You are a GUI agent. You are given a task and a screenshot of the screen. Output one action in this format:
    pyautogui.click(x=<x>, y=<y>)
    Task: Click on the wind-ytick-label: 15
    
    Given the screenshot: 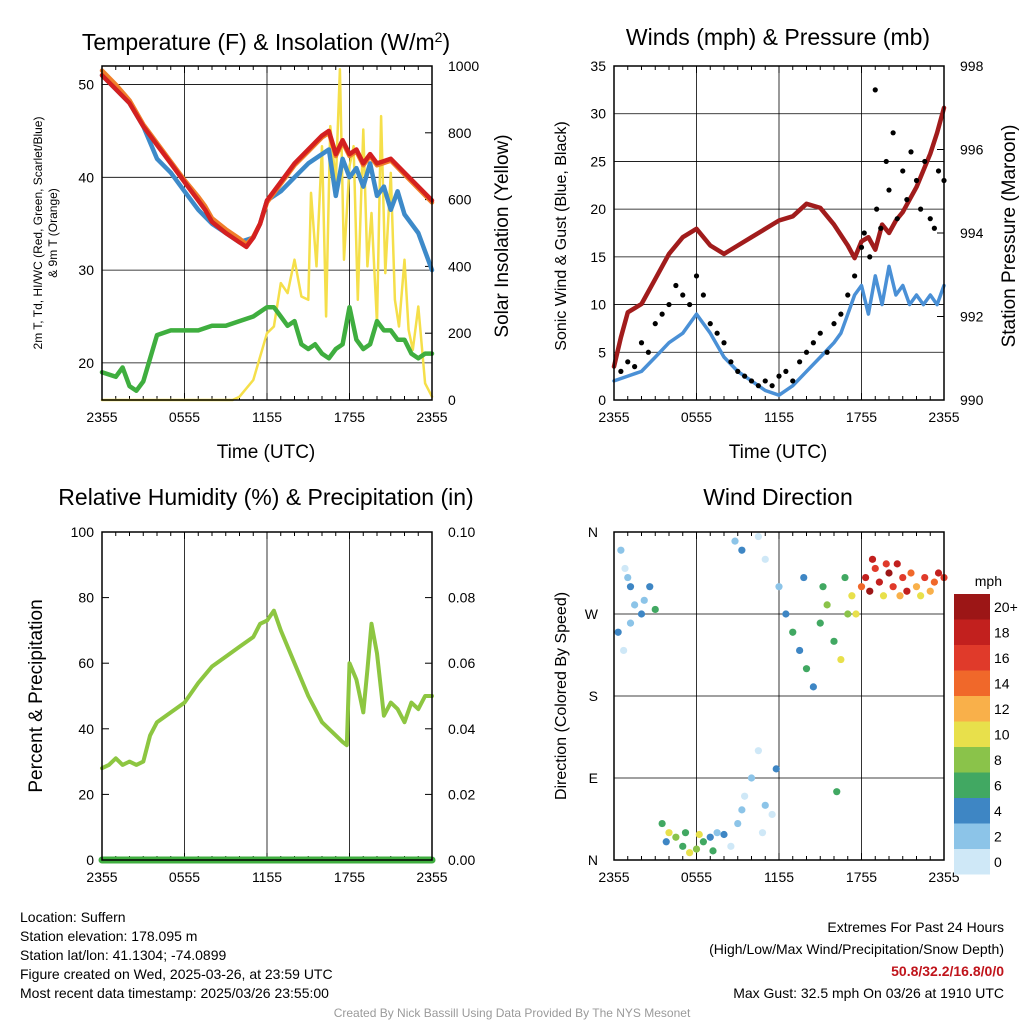 What is the action you would take?
    pyautogui.click(x=598, y=257)
    